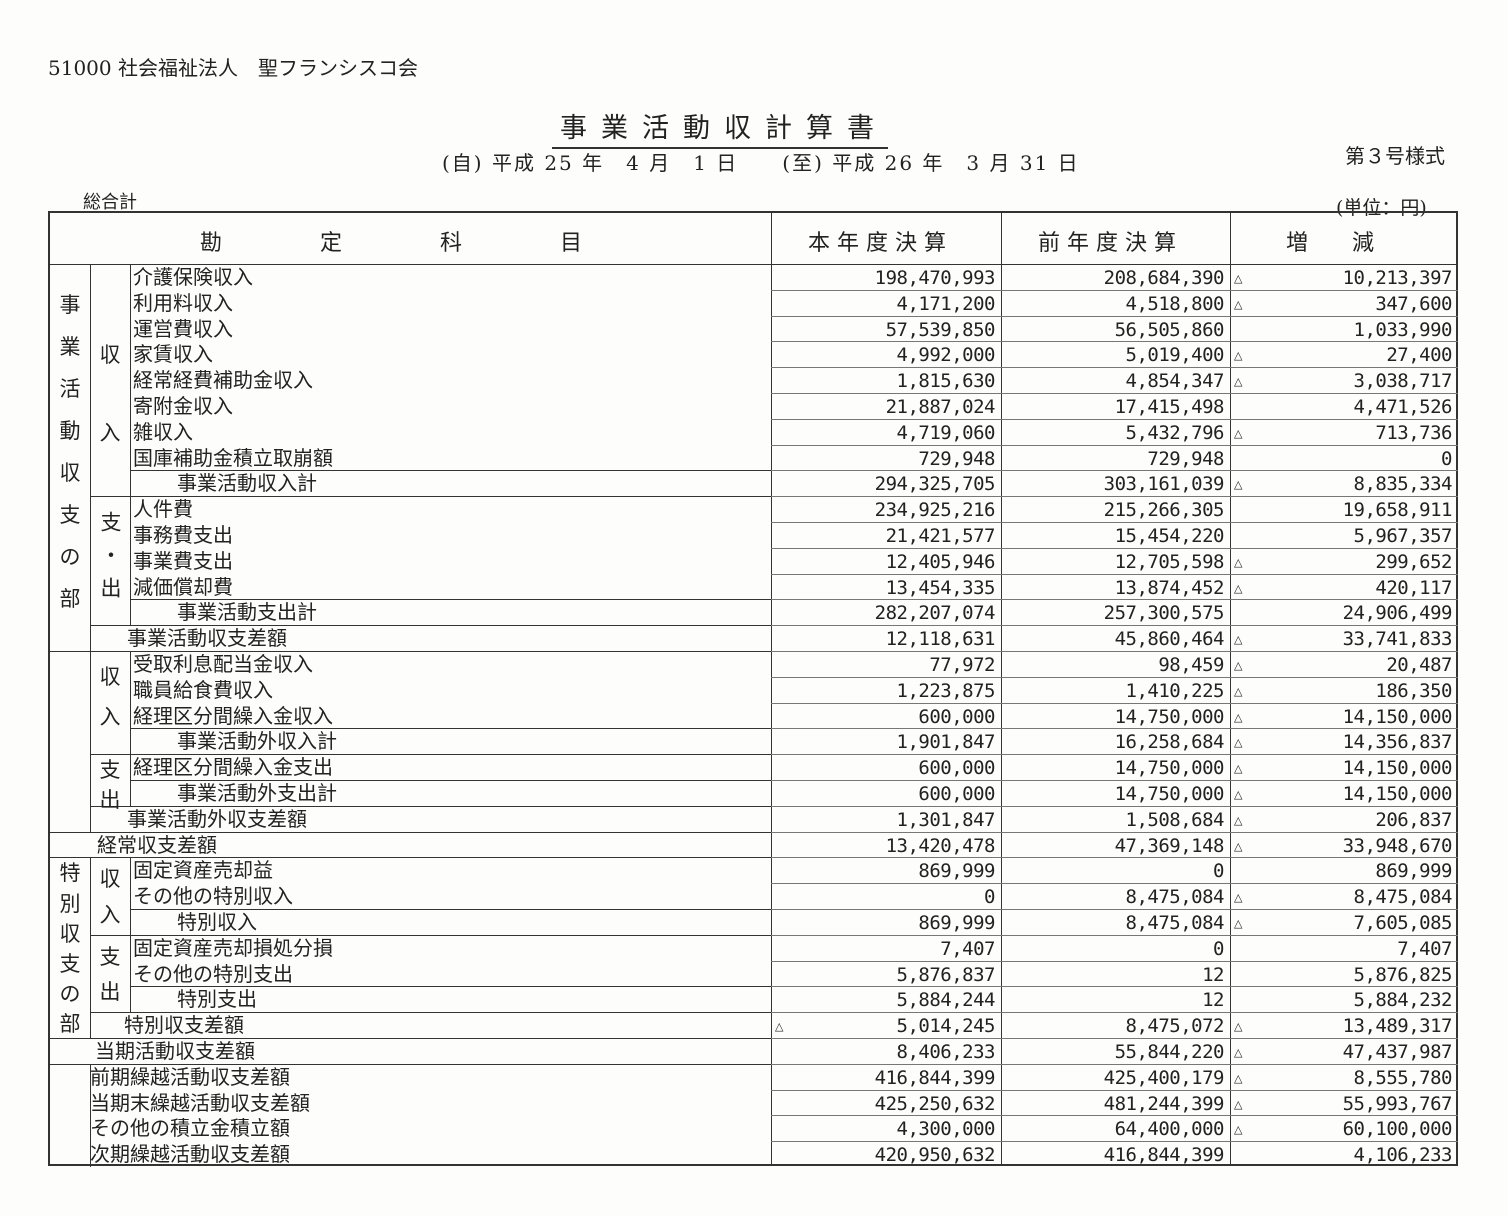  Describe the element at coordinates (1397, 1129) in the screenshot. I see `cell-change: 60,100,000` at that location.